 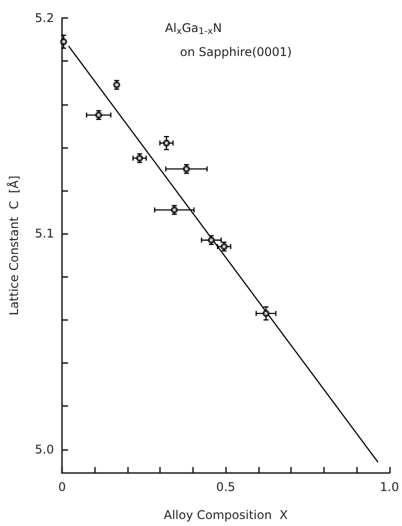 I want to click on annotation: on Sapphire(0001), so click(x=236, y=52).